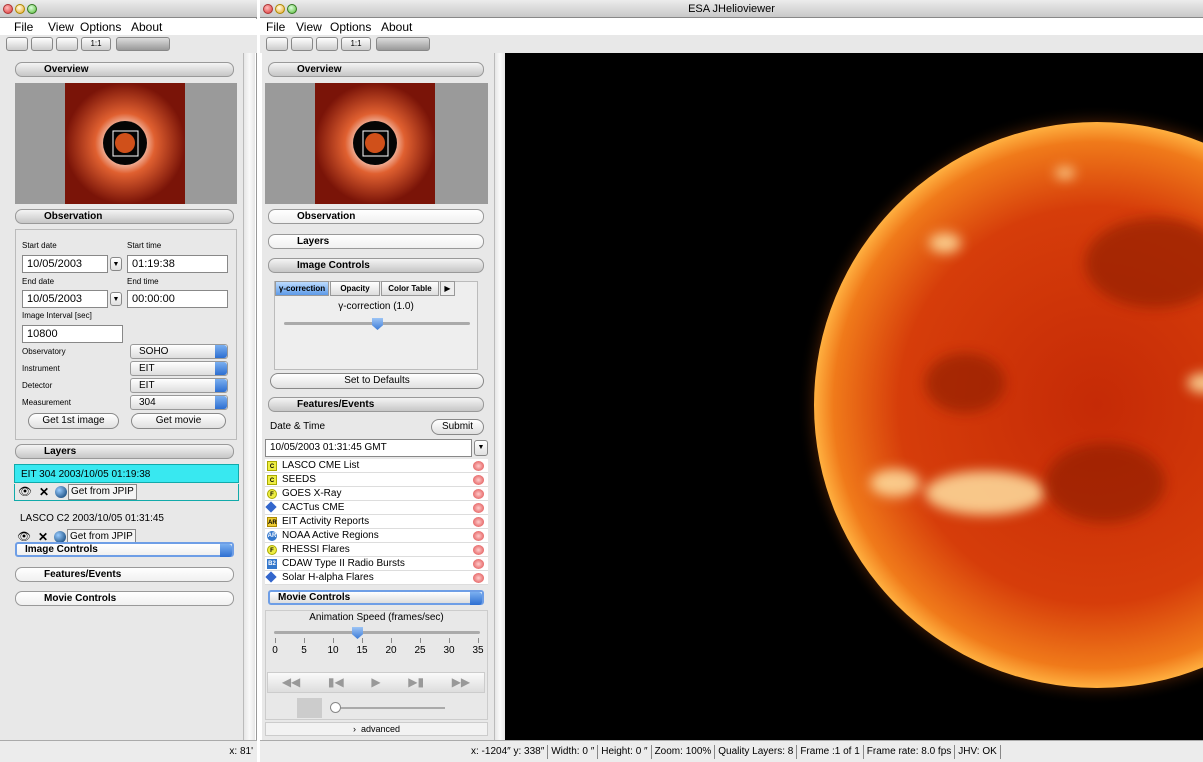 This screenshot has height=762, width=1203. What do you see at coordinates (410, 288) in the screenshot?
I see `tab: Color Table` at bounding box center [410, 288].